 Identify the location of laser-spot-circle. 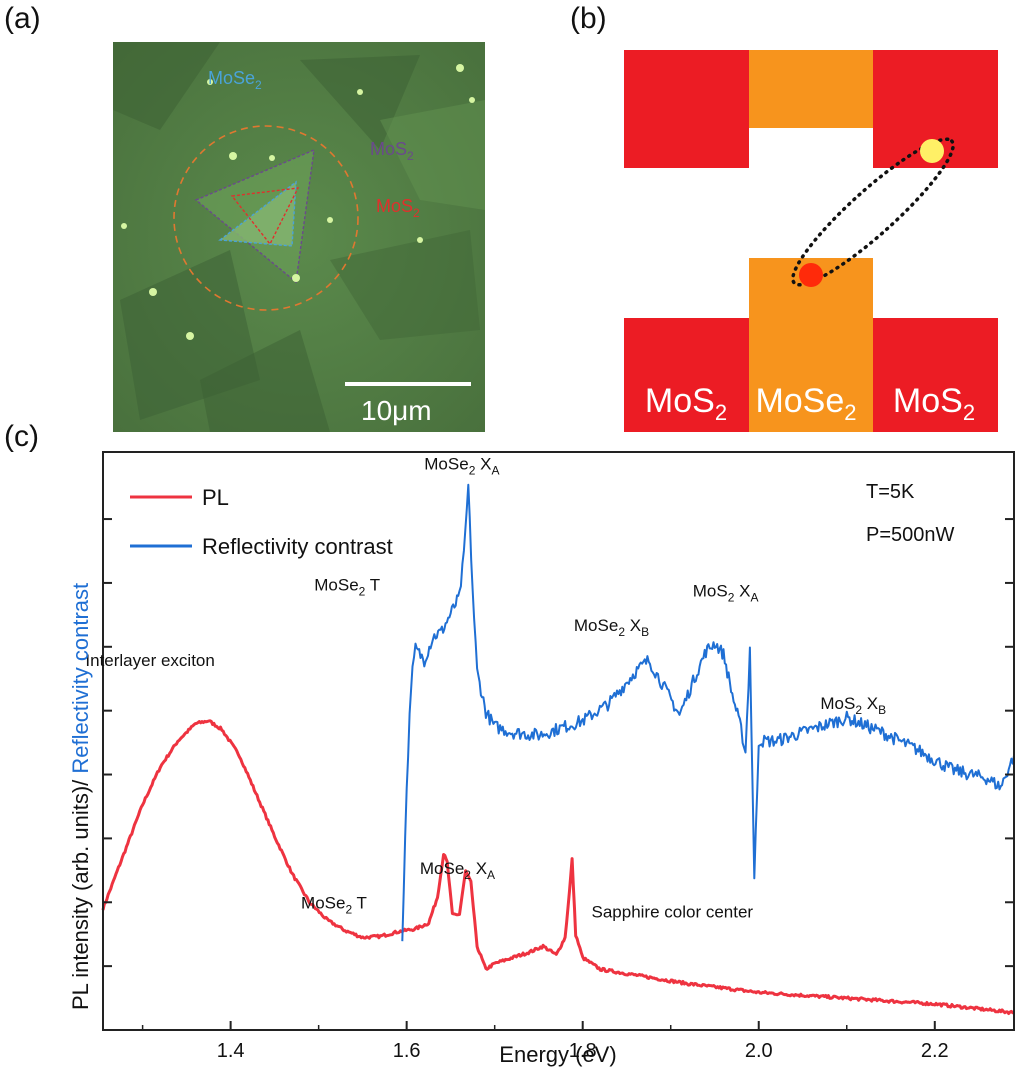
(266, 218).